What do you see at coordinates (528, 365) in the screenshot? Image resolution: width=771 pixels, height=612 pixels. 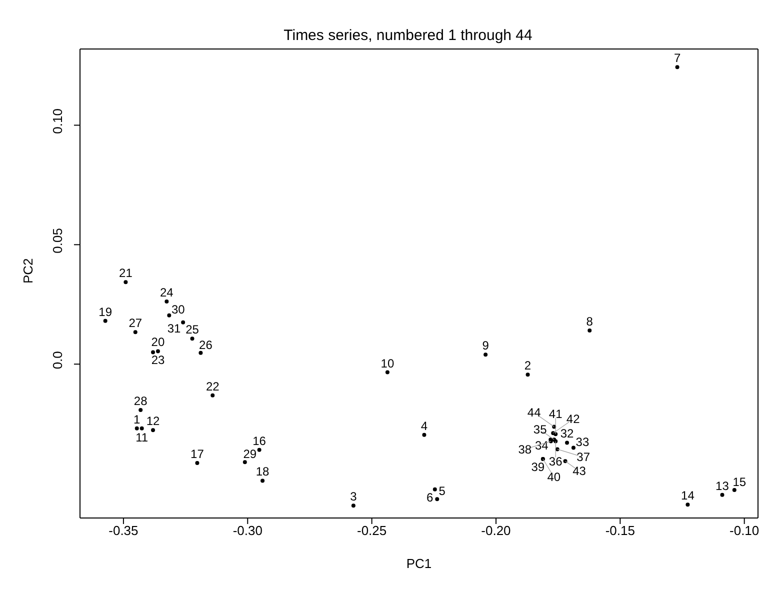 I see `annotation: 2` at bounding box center [528, 365].